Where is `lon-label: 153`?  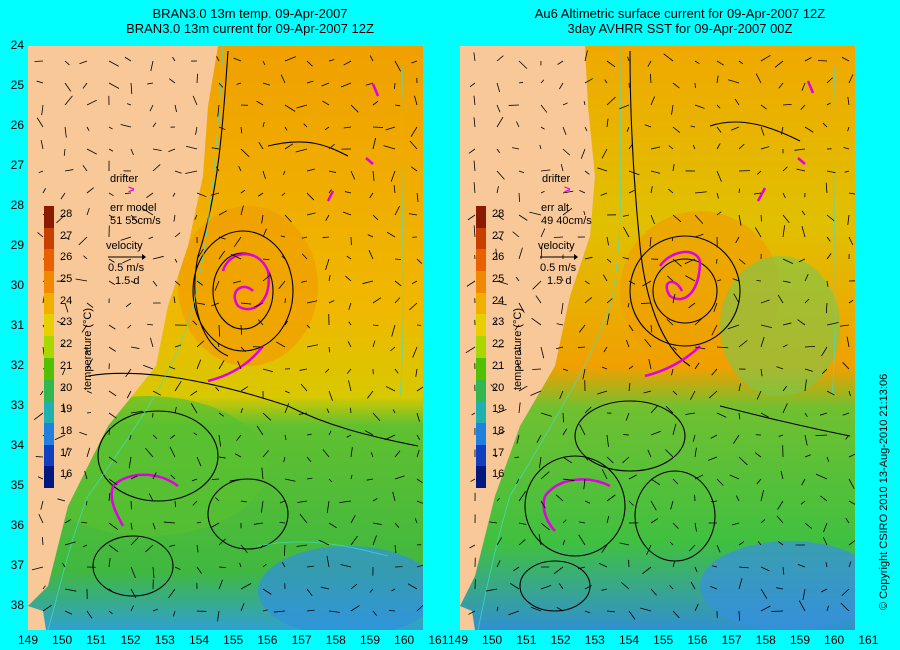
lon-label: 153 is located at coordinates (594, 640).